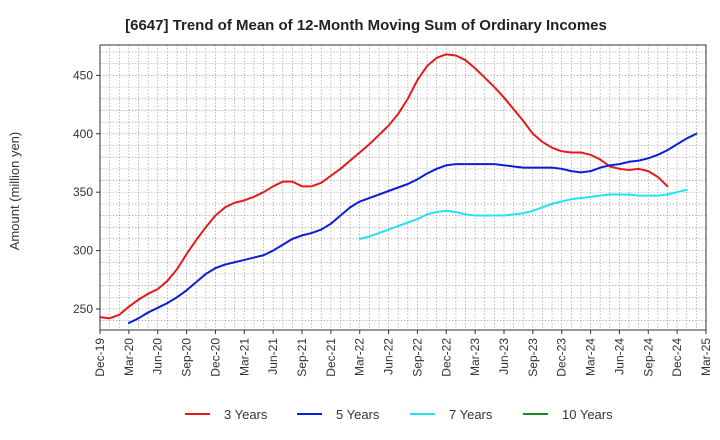  What do you see at coordinates (358, 414) in the screenshot?
I see `legend-label: 5 Years` at bounding box center [358, 414].